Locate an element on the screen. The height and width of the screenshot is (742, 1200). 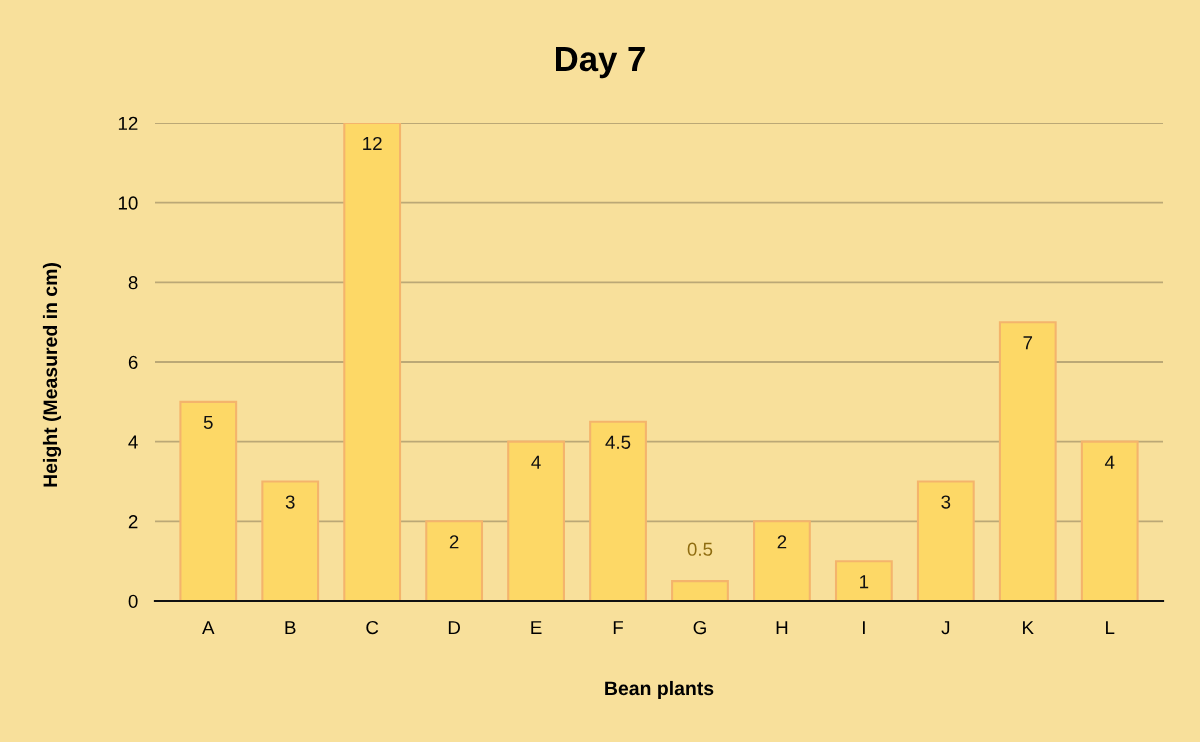
x-tick-label: H is located at coordinates (782, 628).